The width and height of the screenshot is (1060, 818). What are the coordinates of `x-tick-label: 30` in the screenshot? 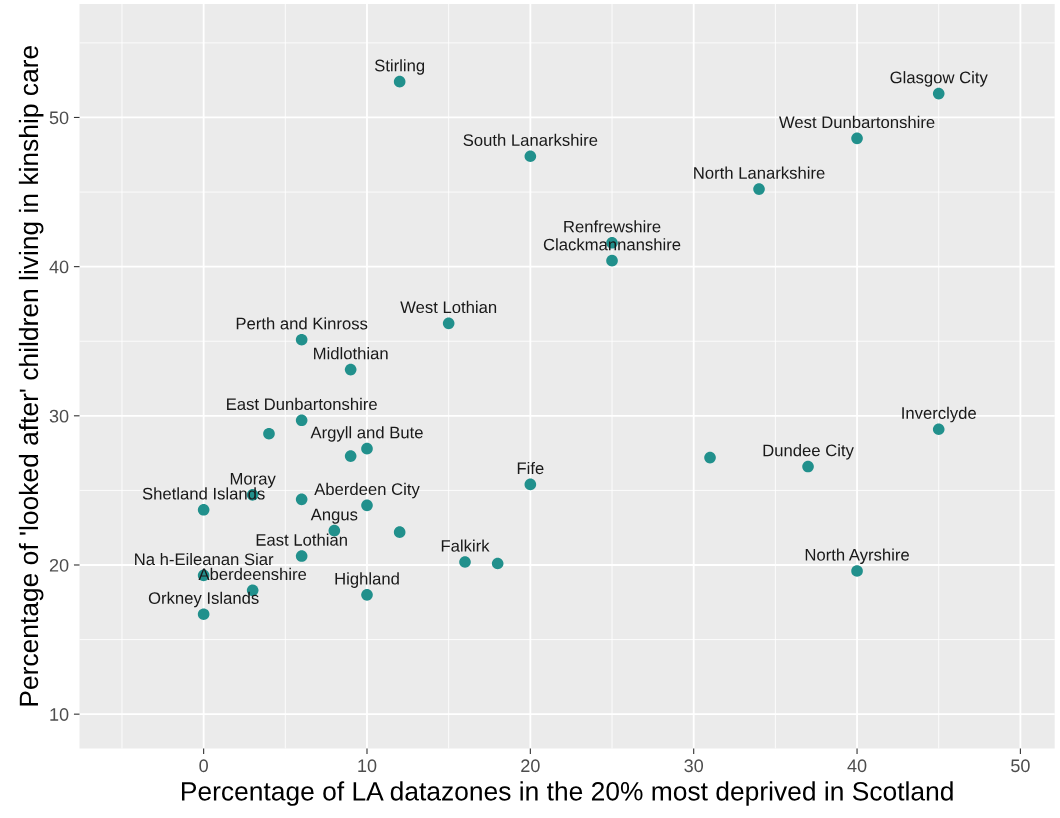 It's located at (694, 766).